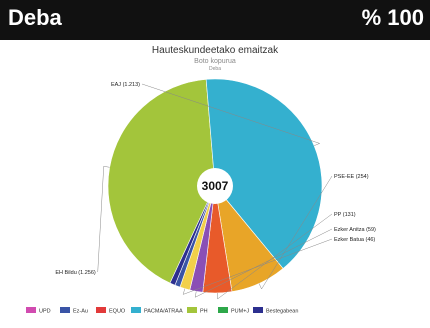 The width and height of the screenshot is (430, 328). Describe the element at coordinates (117, 312) in the screenshot. I see `legend-label: EQUO` at that location.